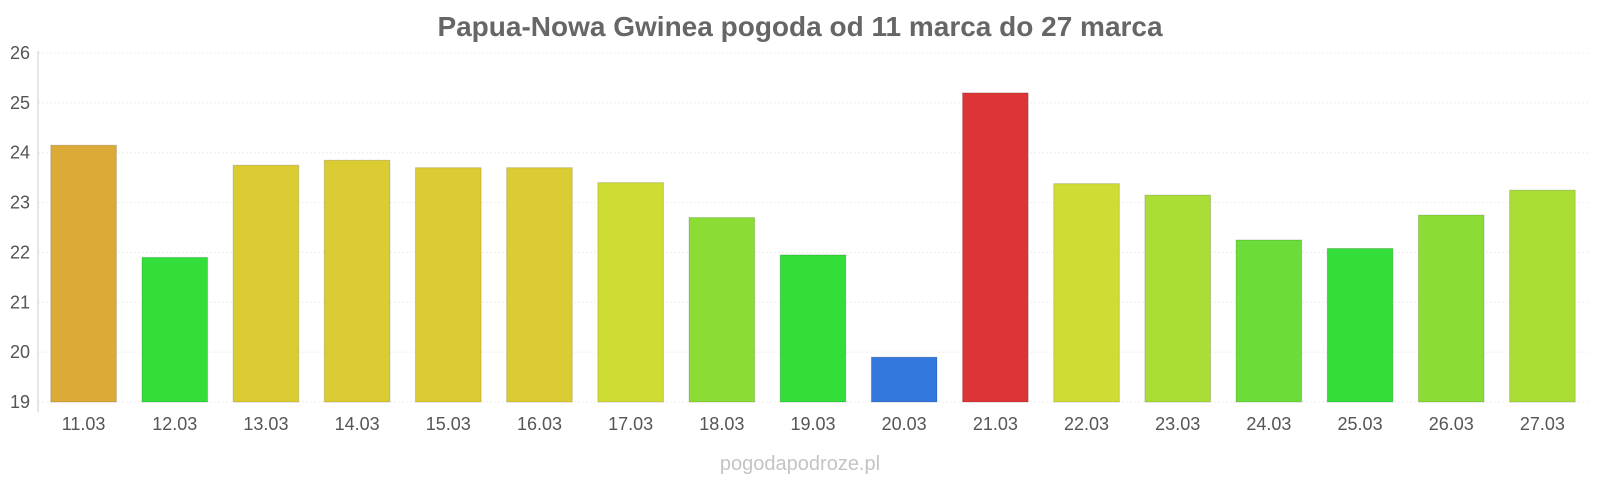 Image resolution: width=1600 pixels, height=480 pixels. Describe the element at coordinates (20, 53) in the screenshot. I see `y-tick-label: 26` at that location.